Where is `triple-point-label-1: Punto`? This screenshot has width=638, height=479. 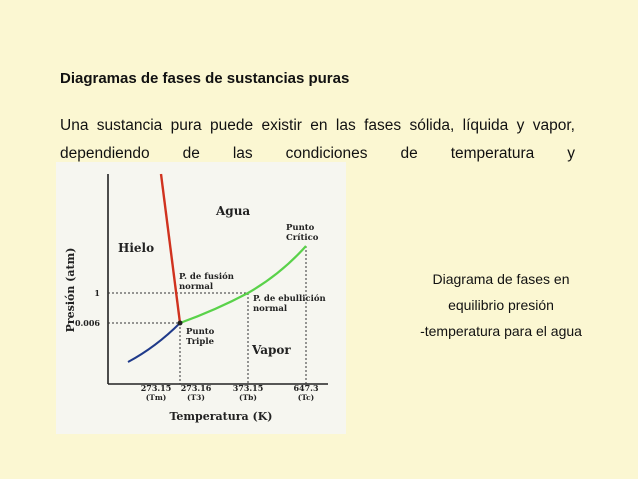
triple-point-label-1: Punto is located at coordinates (200, 332).